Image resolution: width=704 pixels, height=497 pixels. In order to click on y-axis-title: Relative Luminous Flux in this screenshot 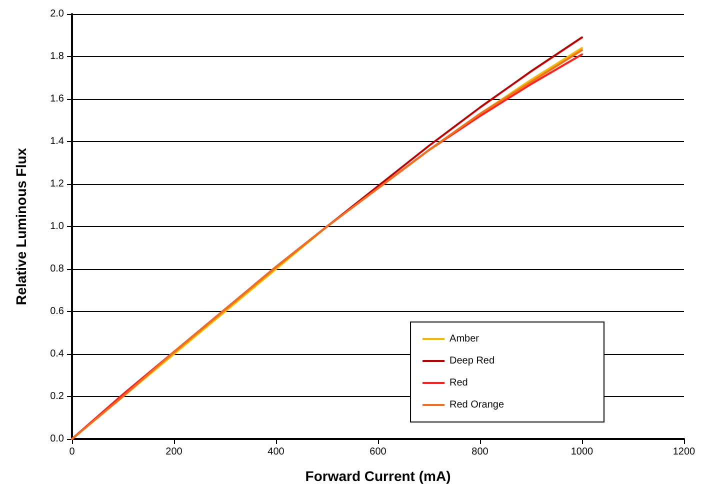, I will do `click(21, 227)`.